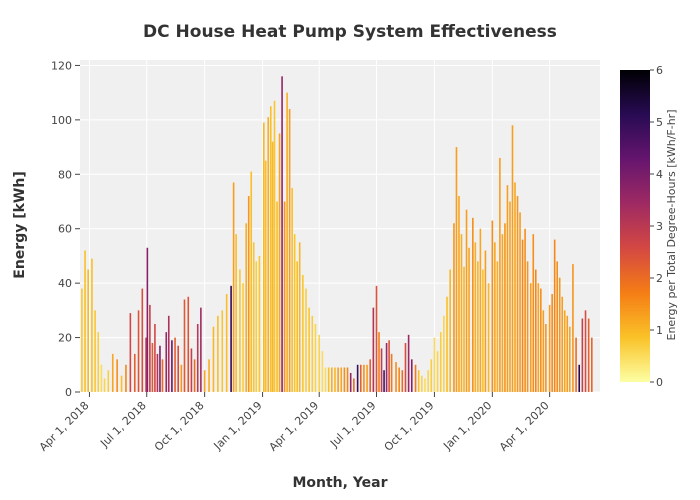 The image size is (700, 500). What do you see at coordinates (68, 392) in the screenshot?
I see `y-tick-label: 0` at bounding box center [68, 392].